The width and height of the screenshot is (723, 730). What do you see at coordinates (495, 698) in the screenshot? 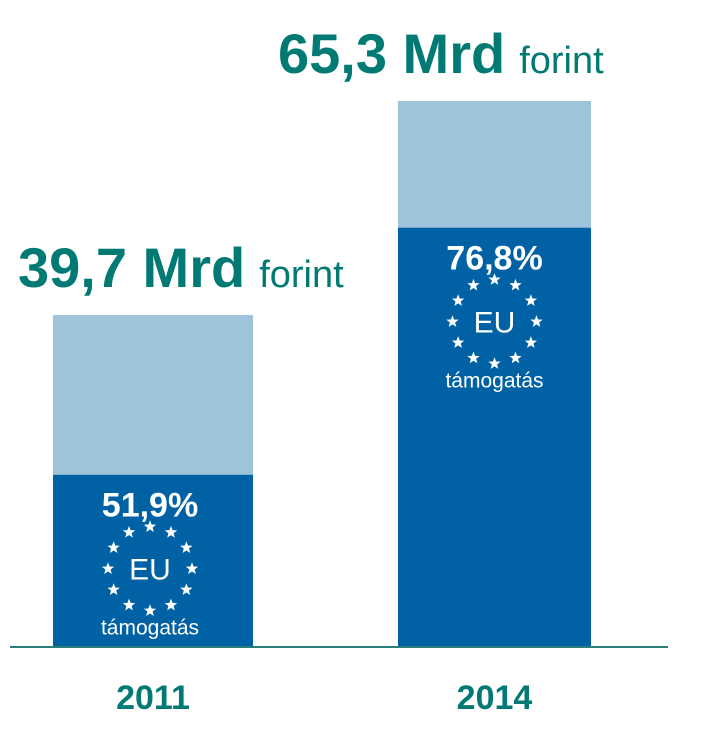
I see `category-label-2014: 2014` at bounding box center [495, 698].